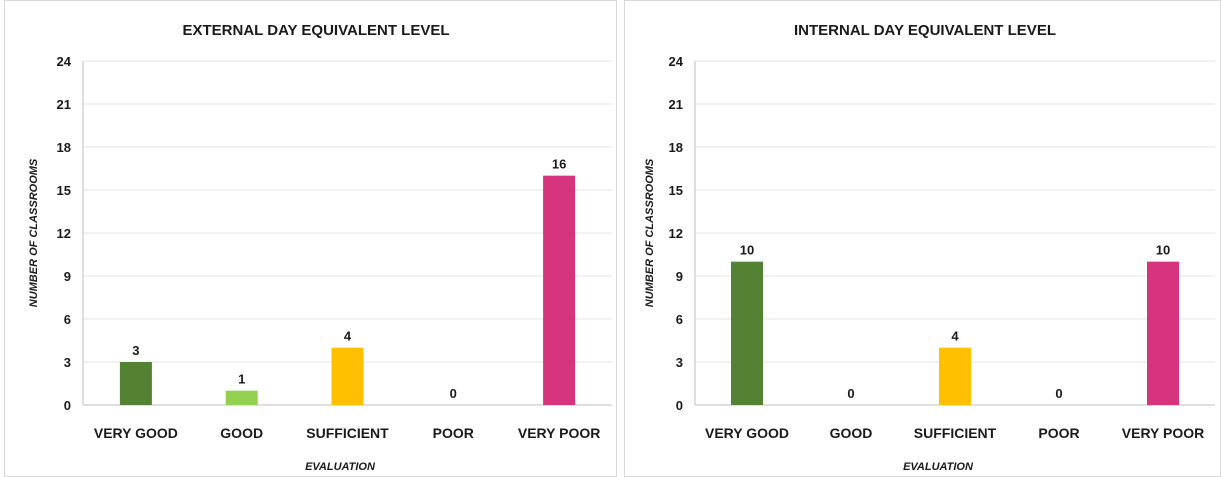 Image resolution: width=1221 pixels, height=477 pixels. I want to click on bar-good, so click(241, 397).